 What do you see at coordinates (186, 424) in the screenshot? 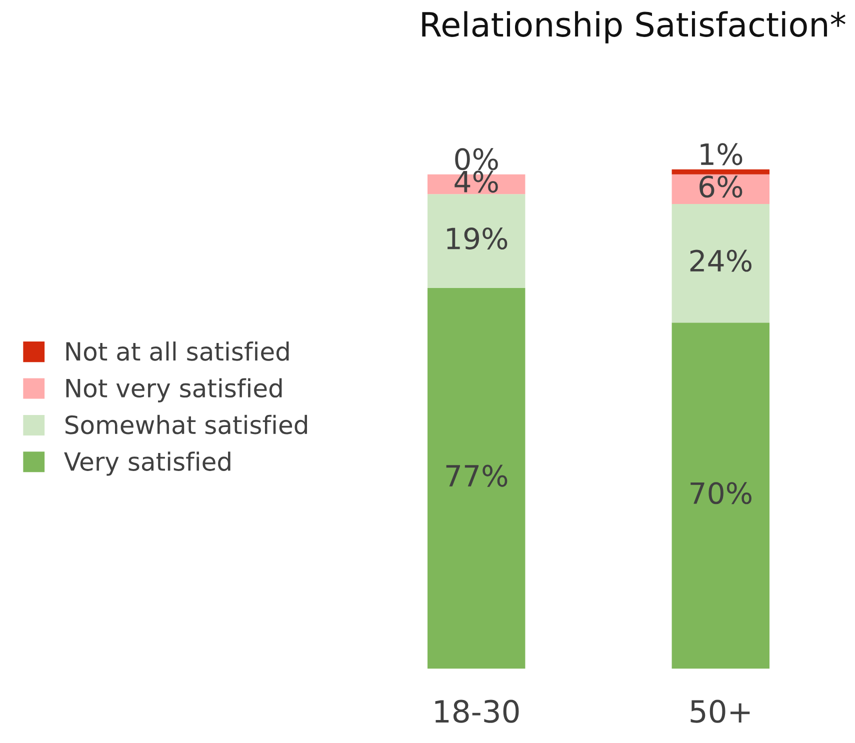
I see `legend-label: Somewhat satisfied` at bounding box center [186, 424].